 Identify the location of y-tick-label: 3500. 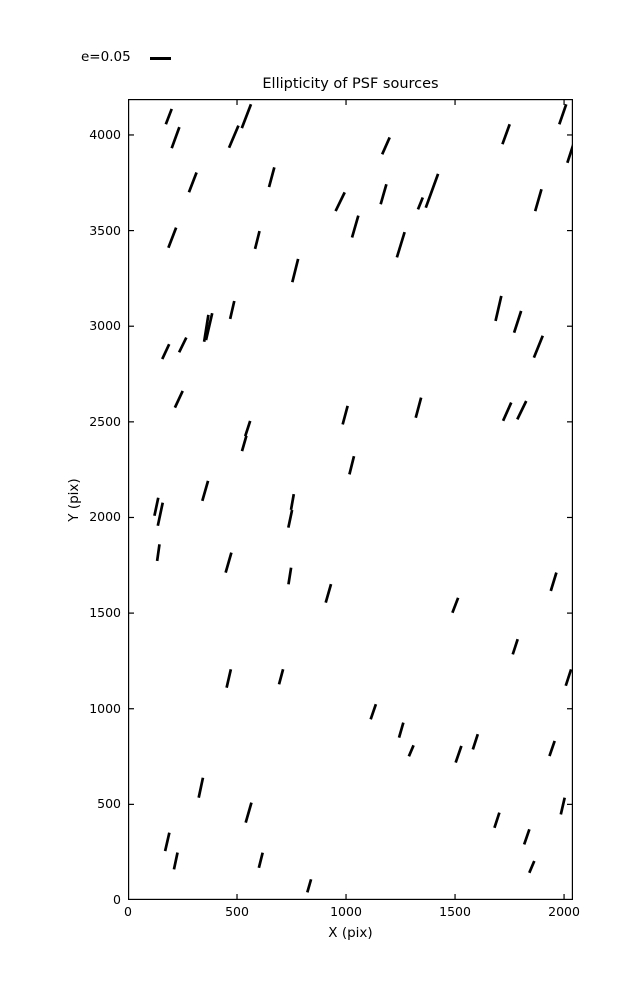
(105, 230).